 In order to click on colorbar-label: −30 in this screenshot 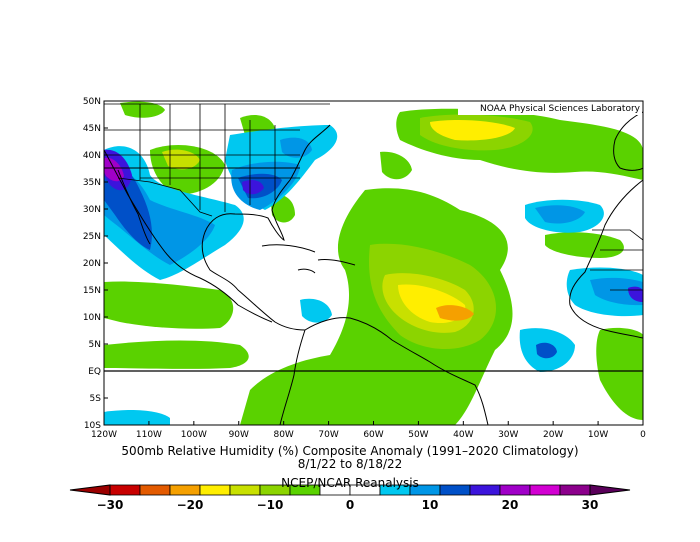, I will do `click(110, 505)`.